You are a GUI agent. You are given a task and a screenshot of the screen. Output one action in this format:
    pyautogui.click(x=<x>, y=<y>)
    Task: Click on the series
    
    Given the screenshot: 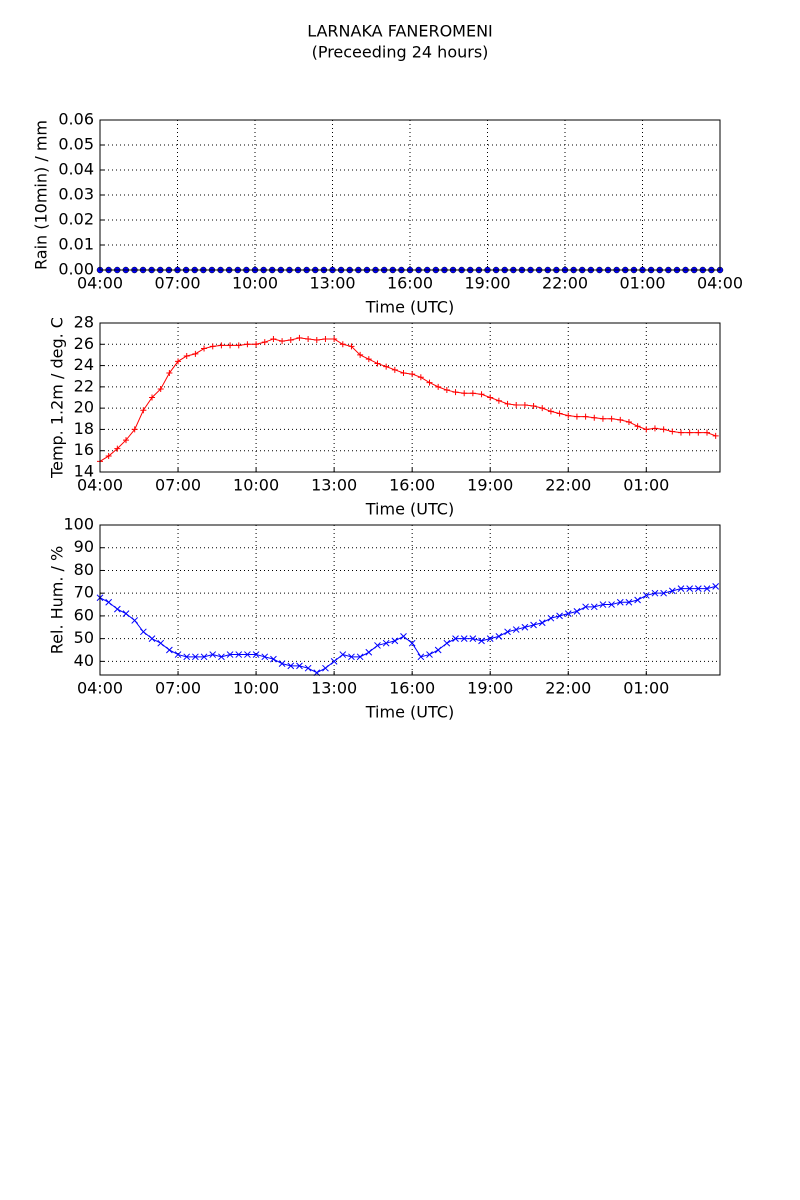 What is the action you would take?
    pyautogui.click(x=408, y=399)
    